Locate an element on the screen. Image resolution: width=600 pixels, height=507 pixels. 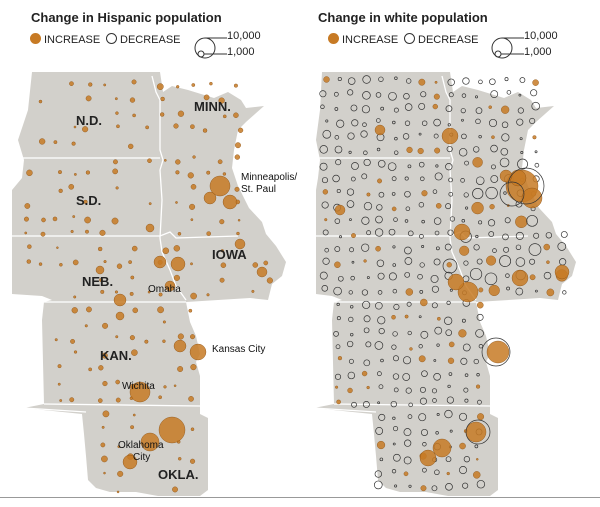
state-label-neb: NEB. is located at coordinates (97, 281).